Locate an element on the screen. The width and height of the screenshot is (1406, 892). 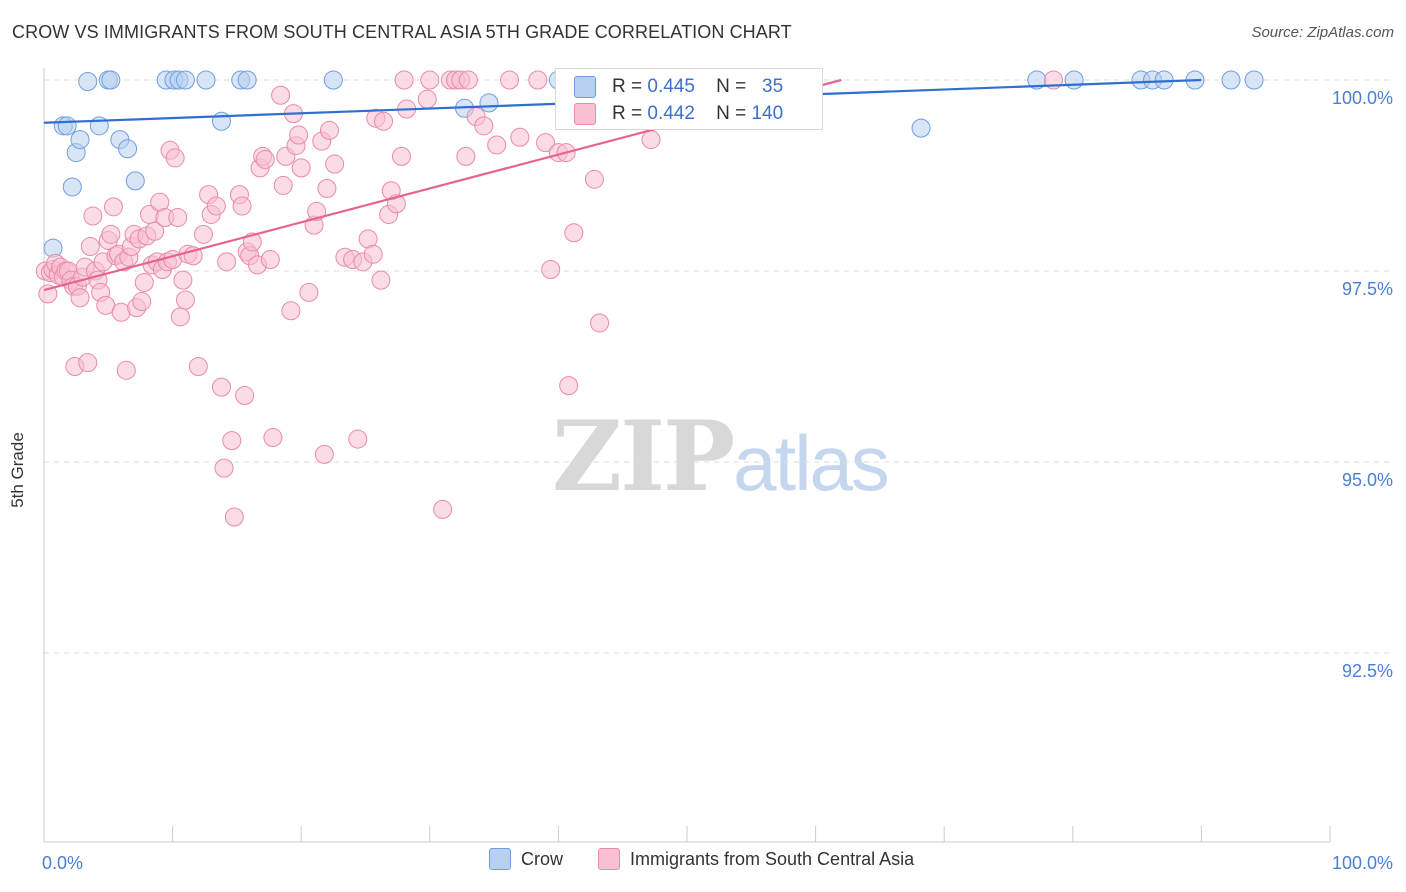
legend: Crow Immigrants from South Central Asia is located at coordinates (703, 864).